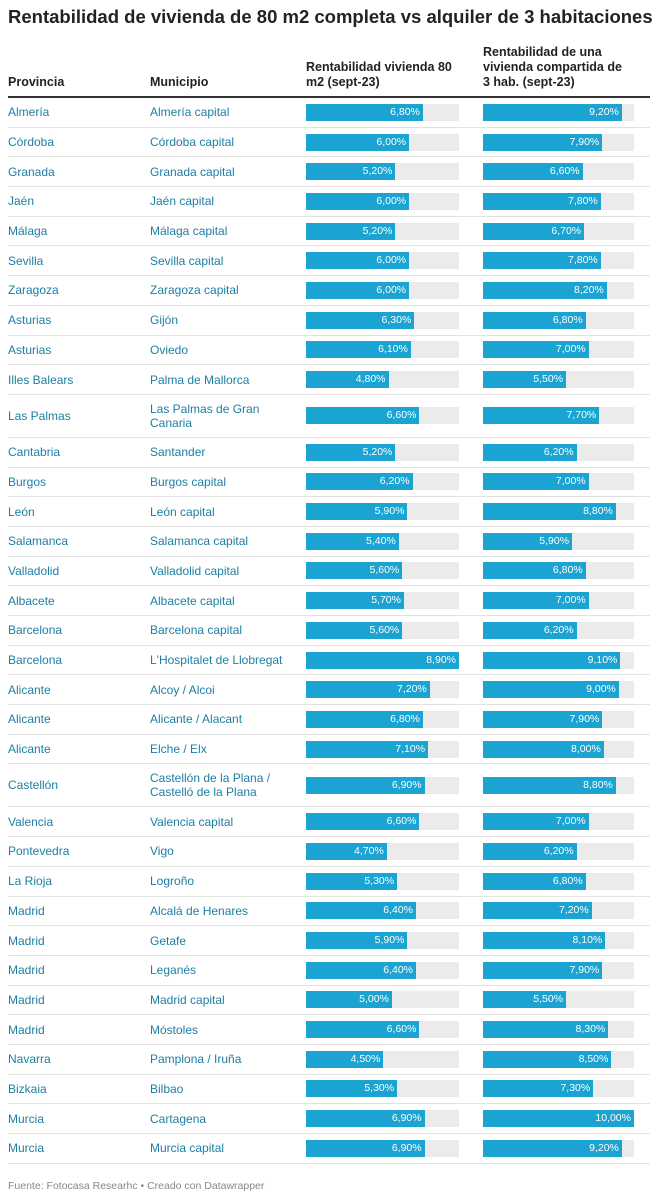 The height and width of the screenshot is (1200, 658). What do you see at coordinates (382, 690) in the screenshot?
I see `bar-track: 7,20%` at bounding box center [382, 690].